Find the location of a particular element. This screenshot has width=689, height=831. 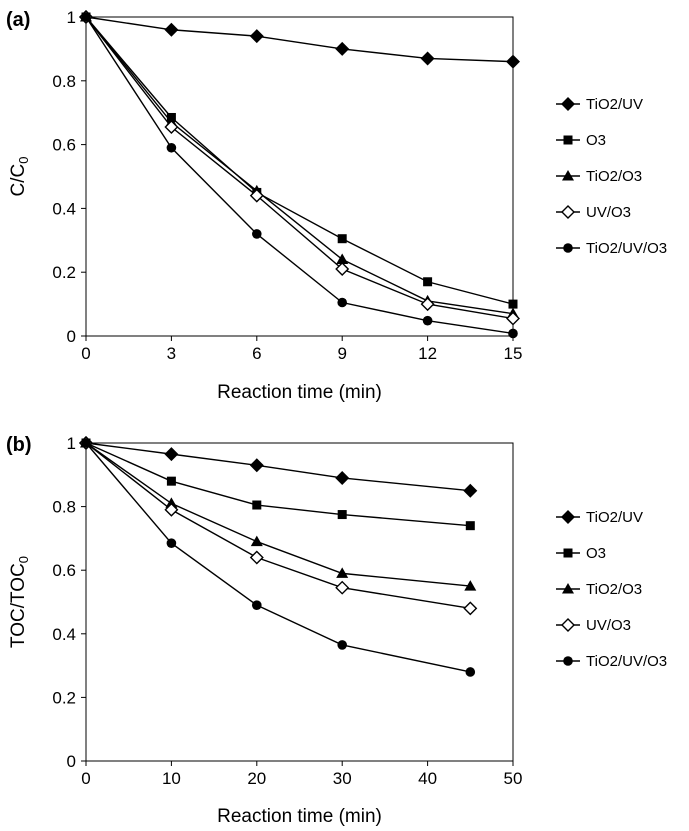

y-axis-title: TOC/TOC0 is located at coordinates (19, 602).